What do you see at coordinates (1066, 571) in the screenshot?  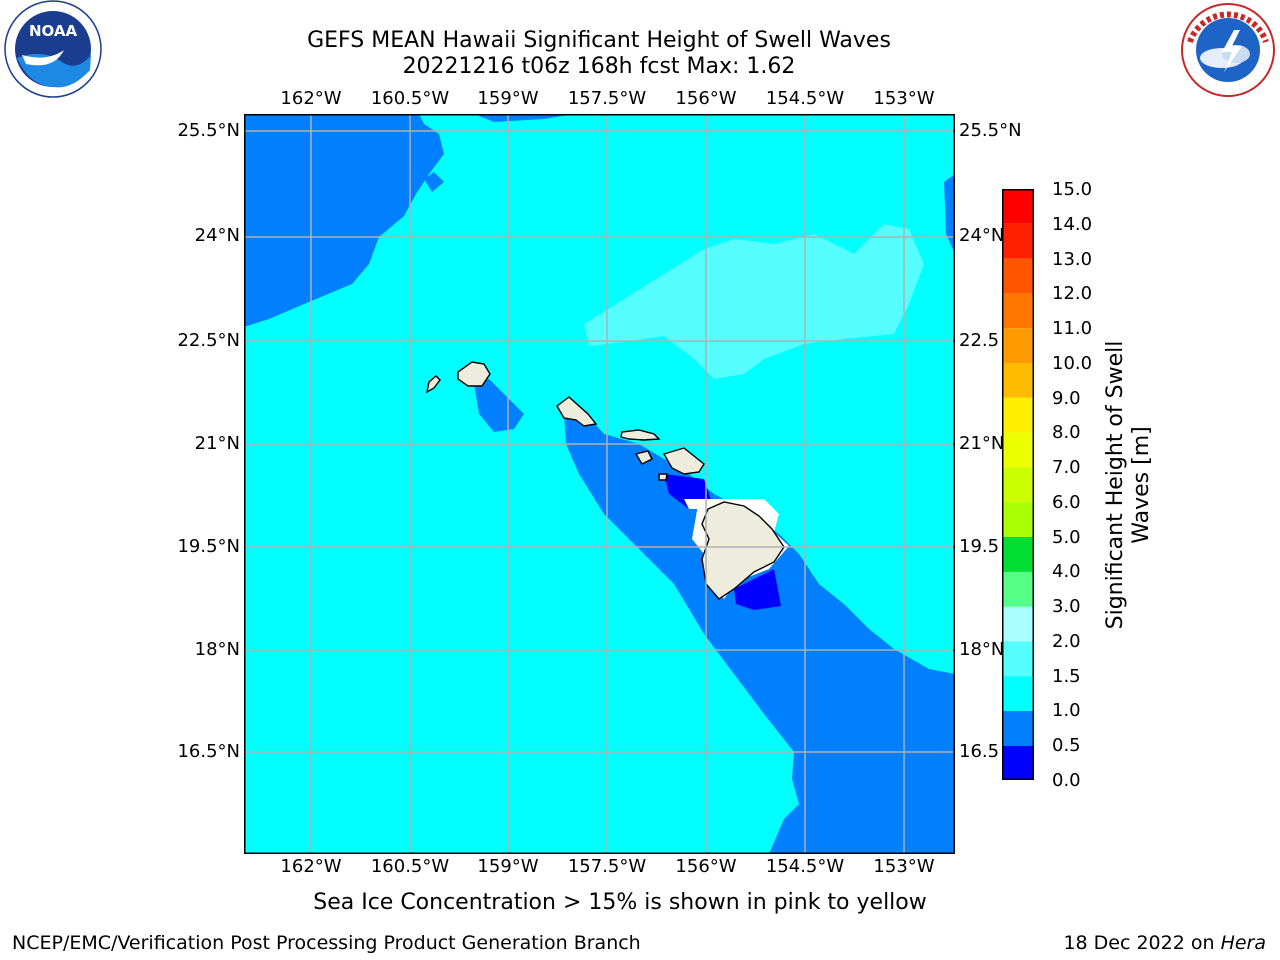 I see `colorbar-tick: 4.0` at bounding box center [1066, 571].